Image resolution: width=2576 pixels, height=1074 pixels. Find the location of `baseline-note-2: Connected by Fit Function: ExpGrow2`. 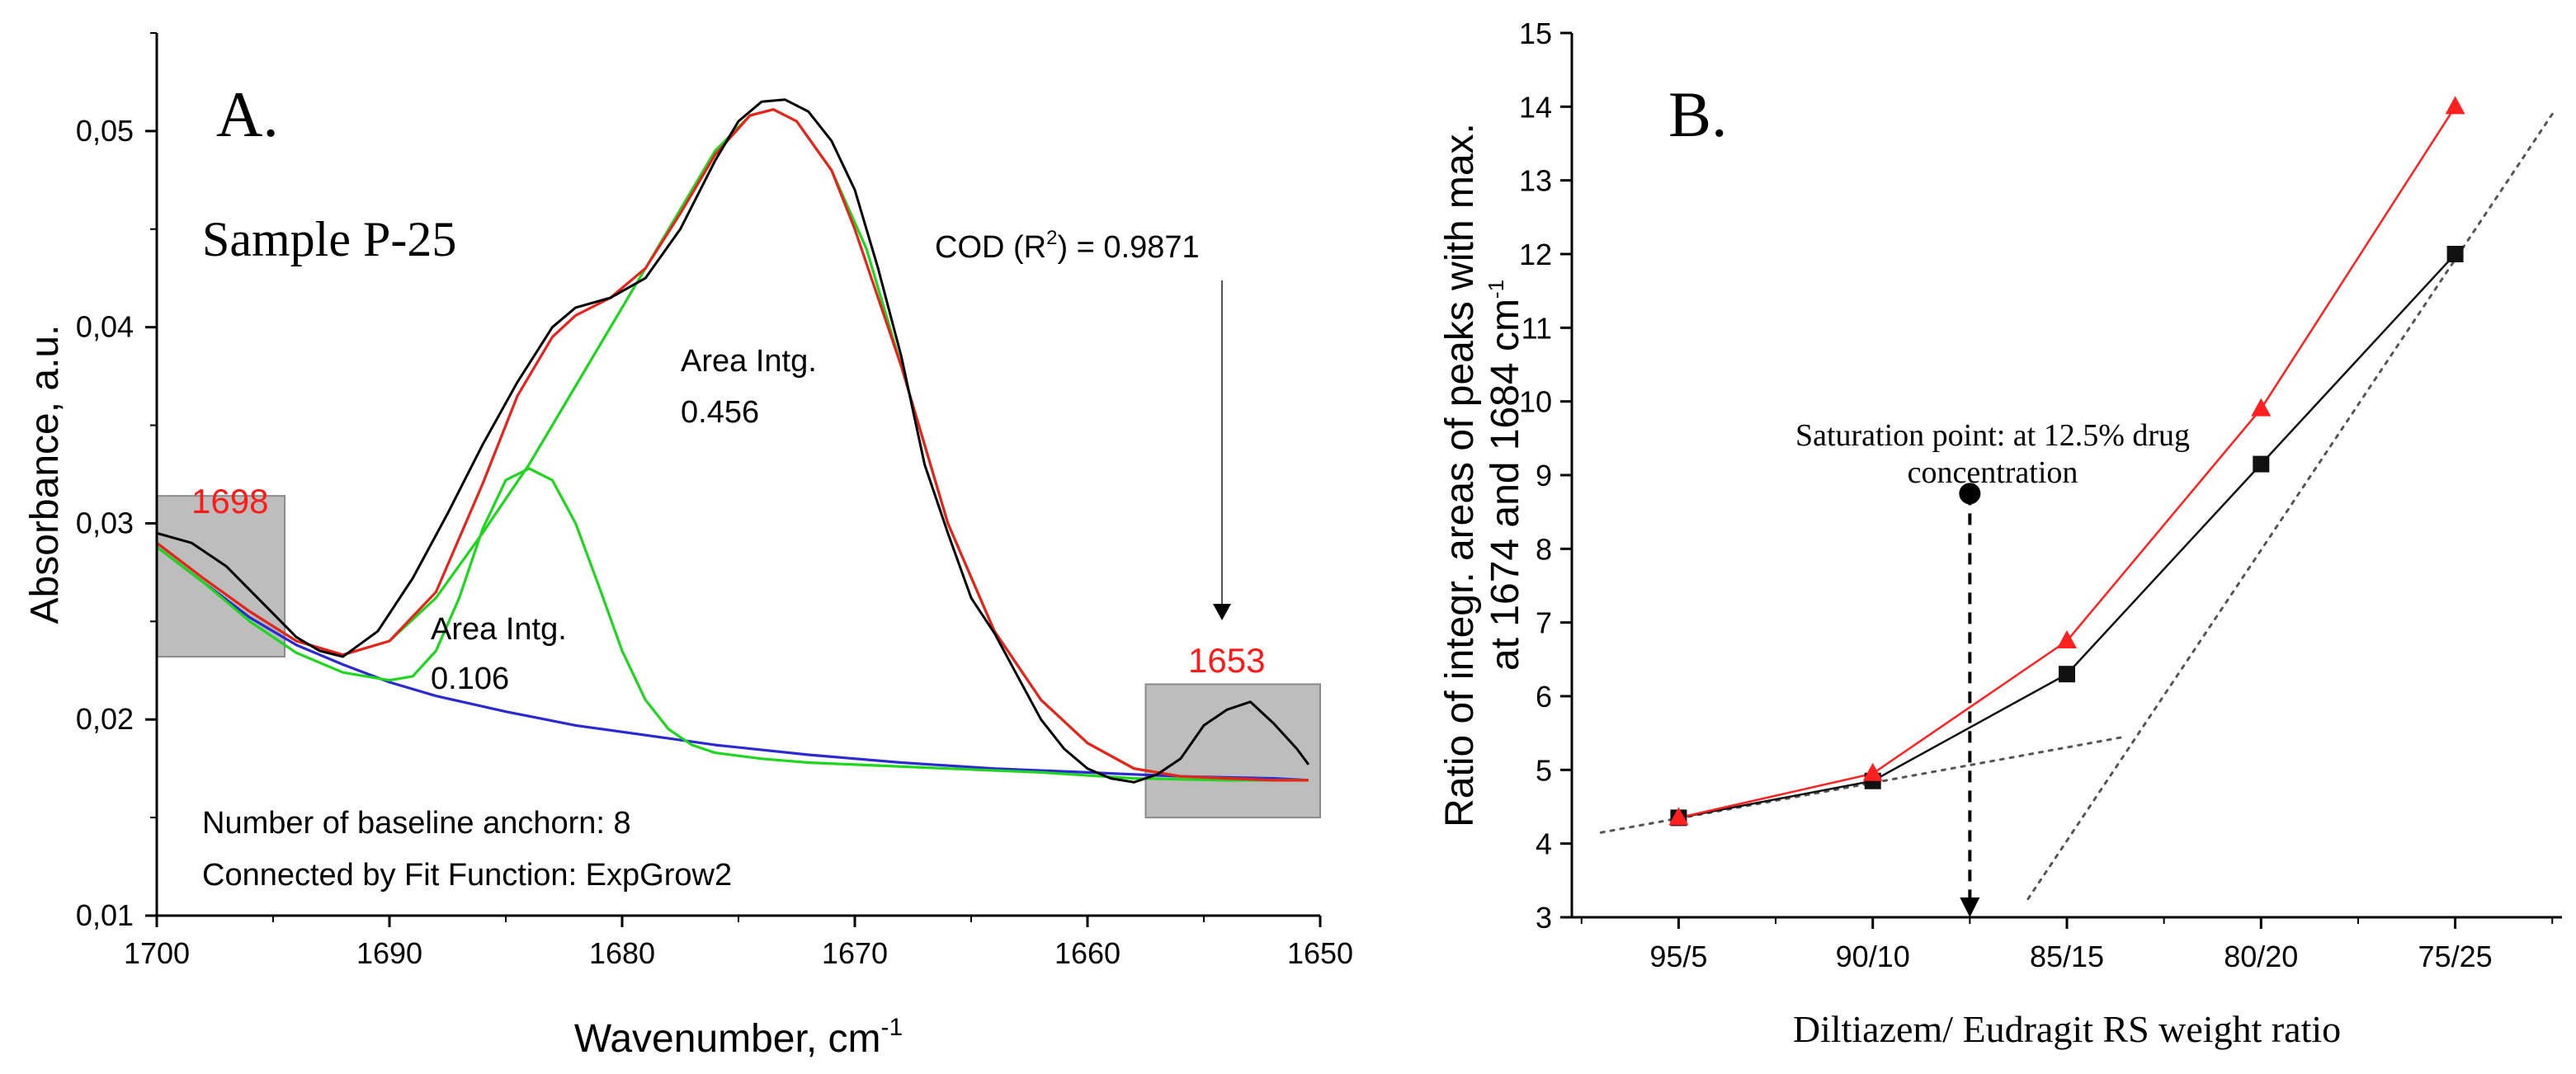

baseline-note-2: Connected by Fit Function: ExpGrow2 is located at coordinates (467, 875).